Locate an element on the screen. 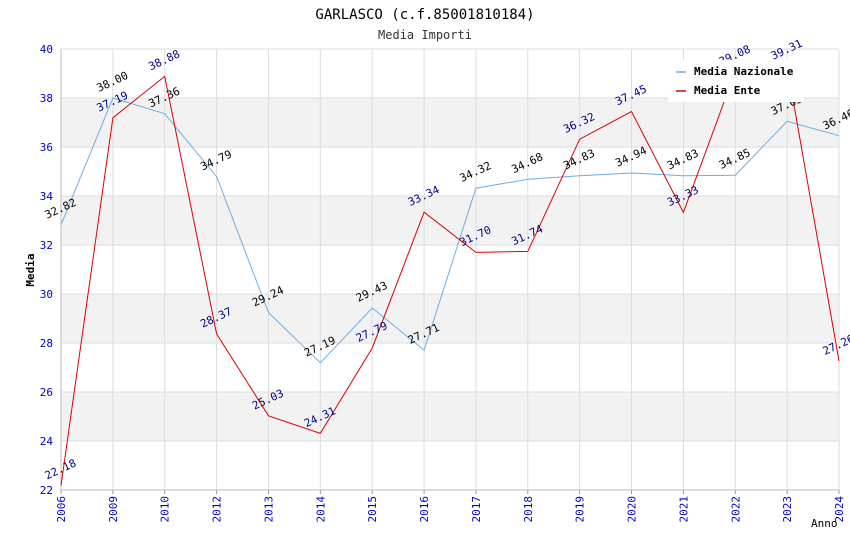 The image size is (850, 550). y-tick-label: 32 is located at coordinates (46, 245).